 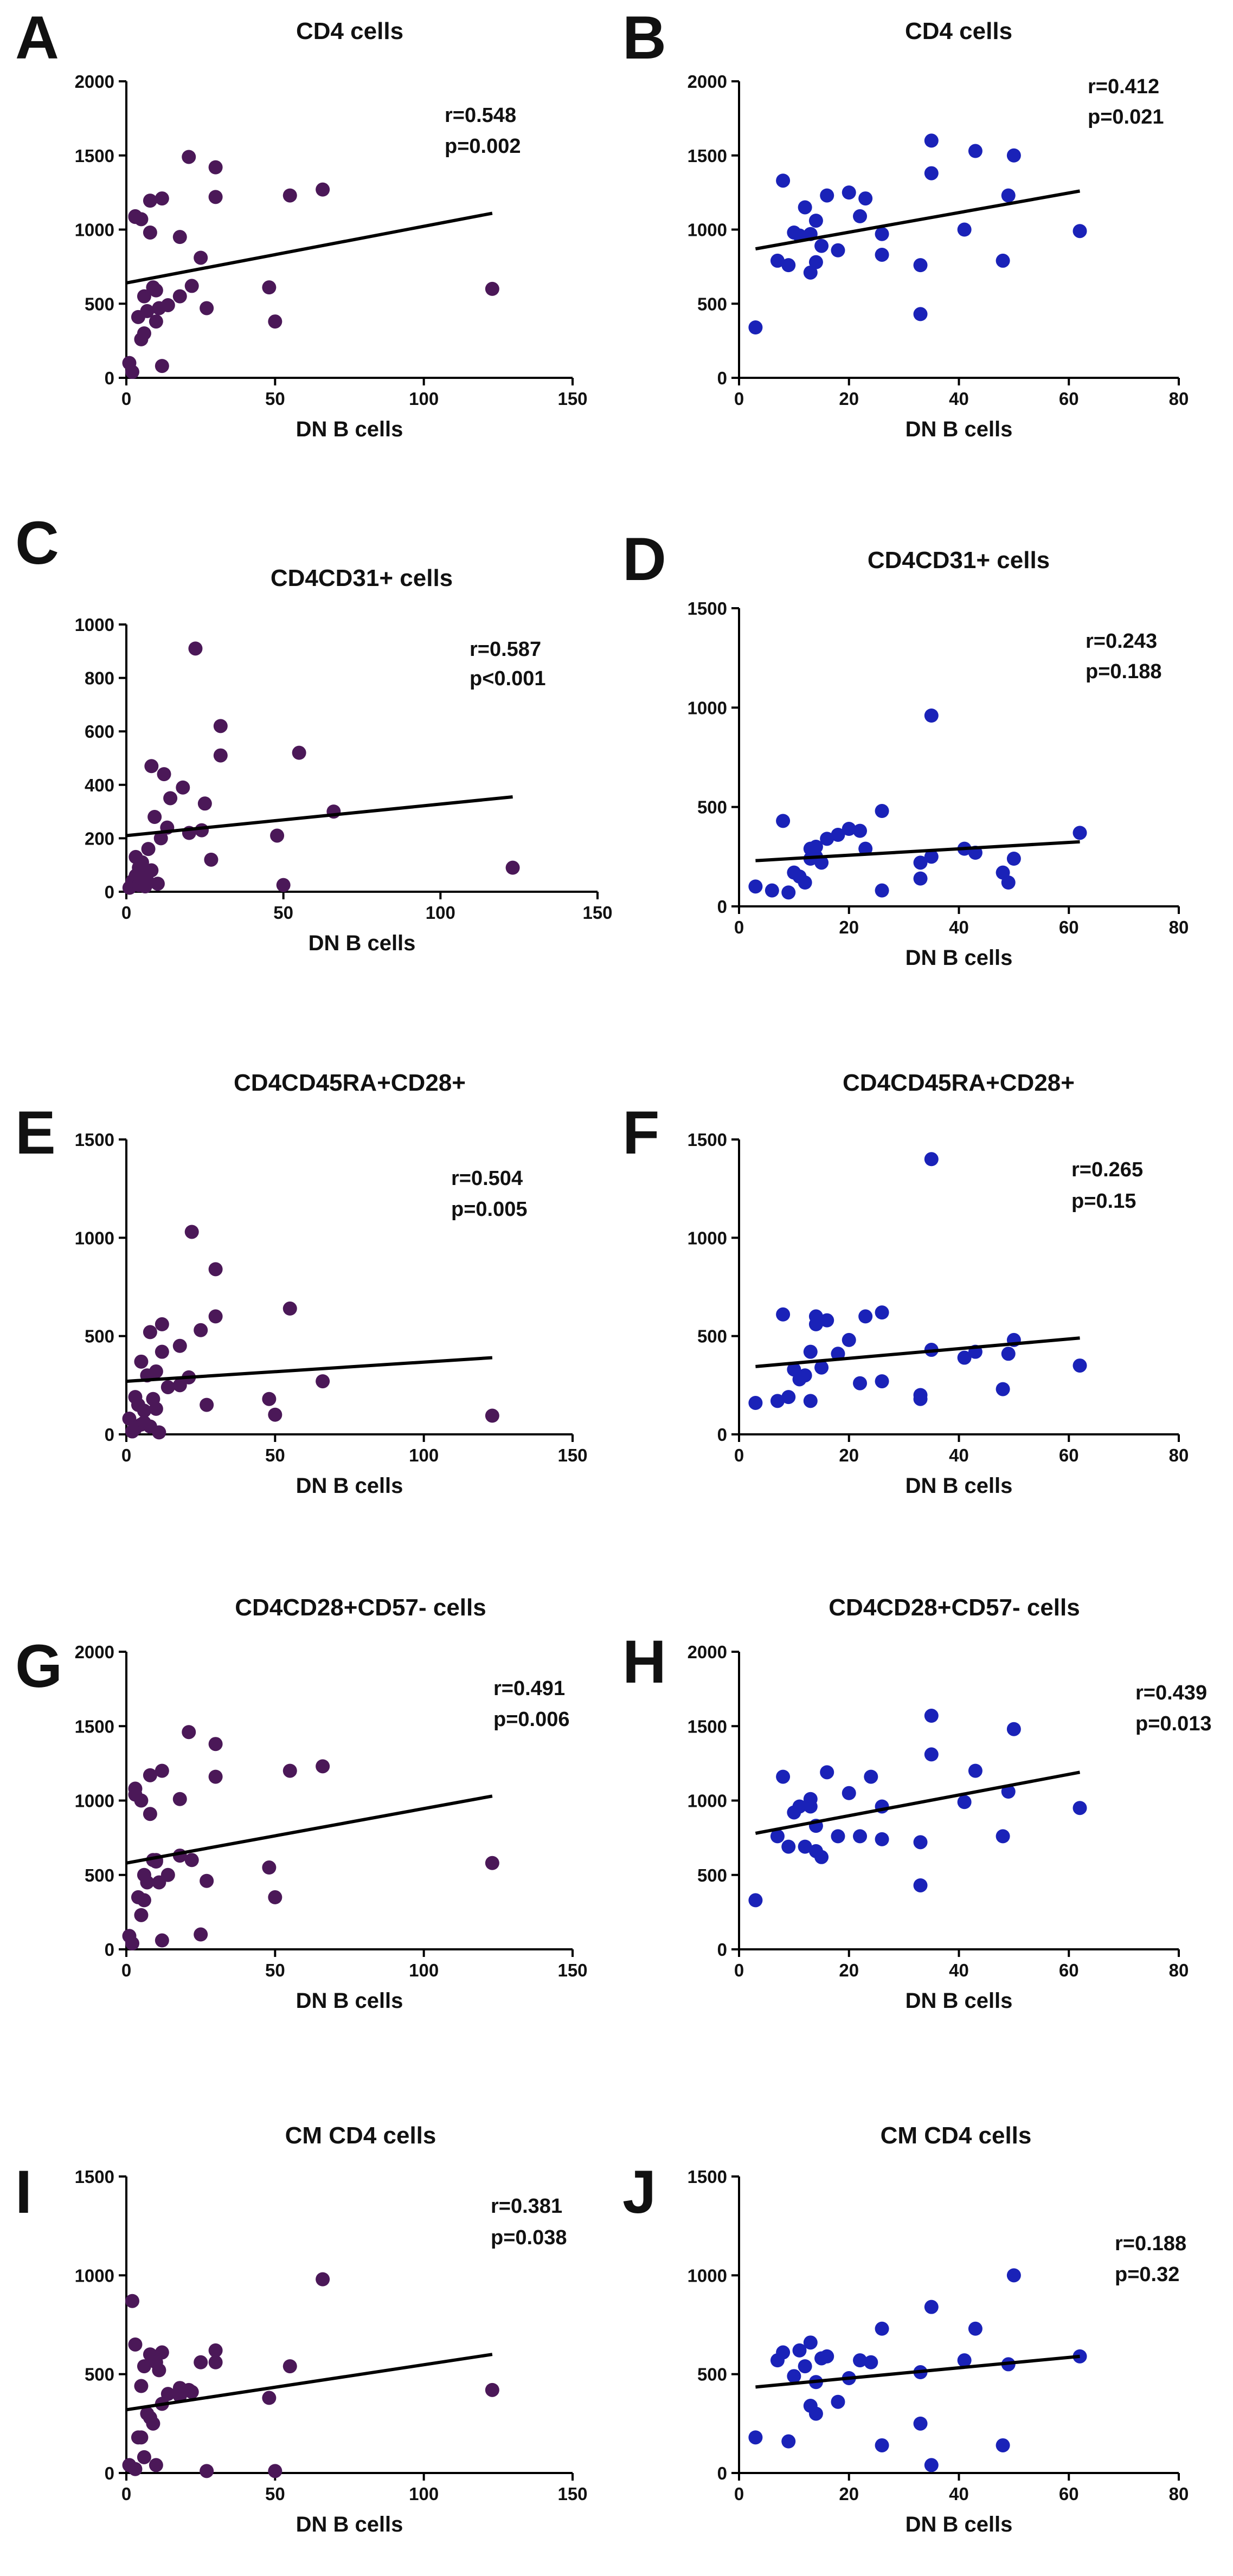 What do you see at coordinates (529, 2237) in the screenshot?
I see `p-value: p=0.038` at bounding box center [529, 2237].